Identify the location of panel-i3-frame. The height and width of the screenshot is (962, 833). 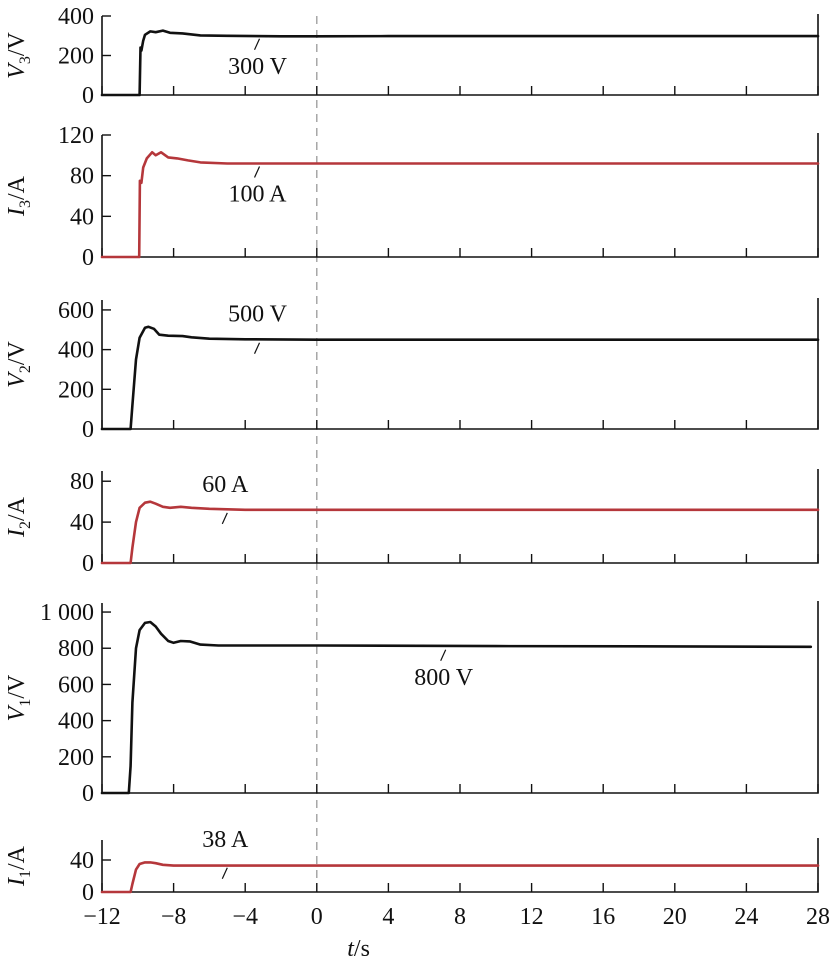
(460, 195).